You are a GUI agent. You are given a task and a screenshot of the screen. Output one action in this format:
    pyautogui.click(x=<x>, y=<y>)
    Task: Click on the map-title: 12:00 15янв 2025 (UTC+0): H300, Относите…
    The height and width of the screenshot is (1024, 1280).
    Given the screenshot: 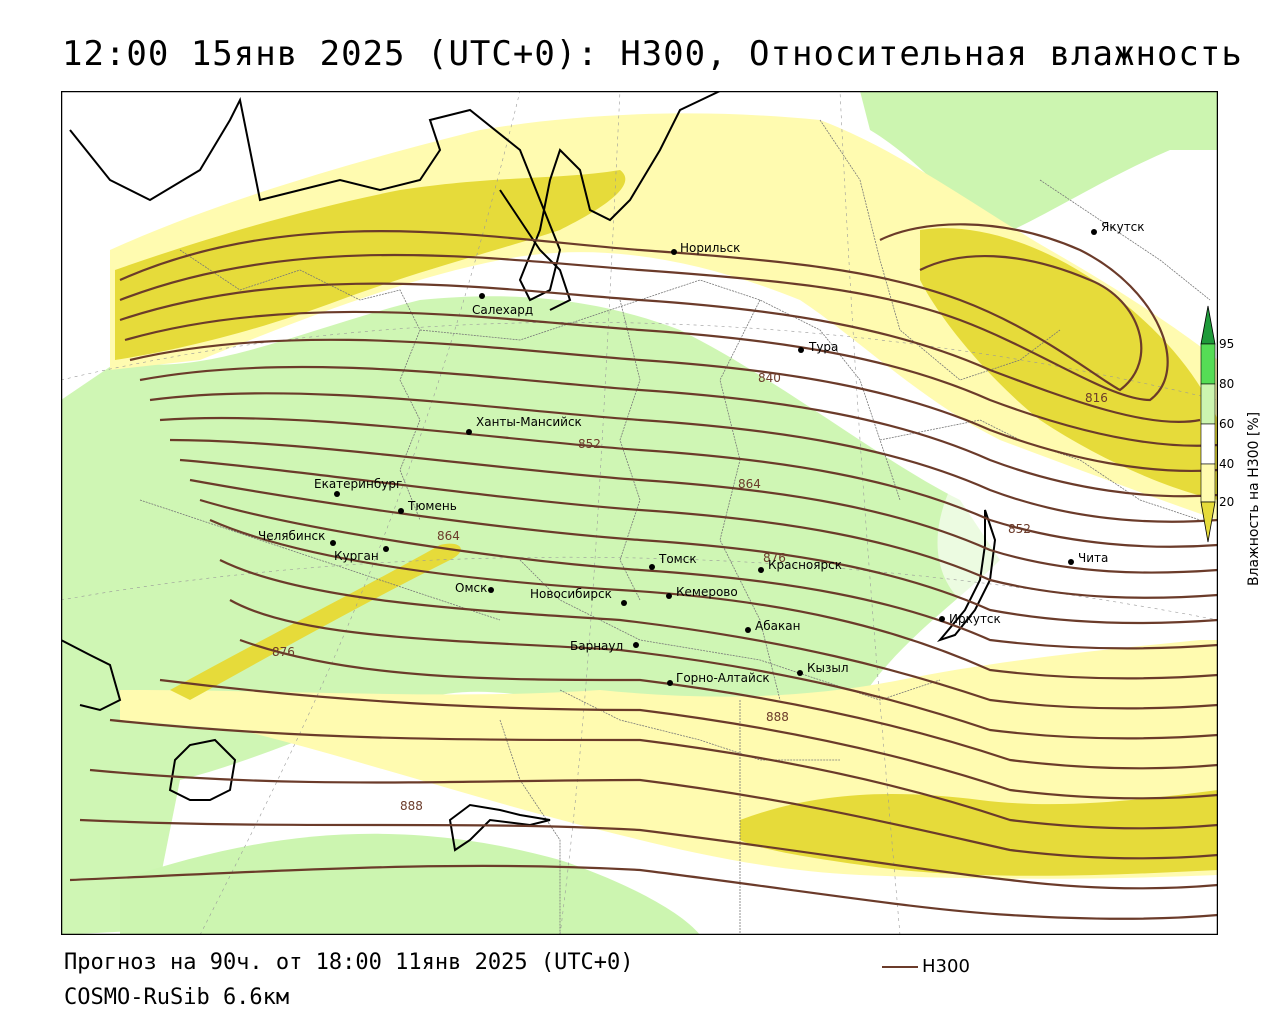 What is the action you would take?
    pyautogui.click(x=652, y=54)
    